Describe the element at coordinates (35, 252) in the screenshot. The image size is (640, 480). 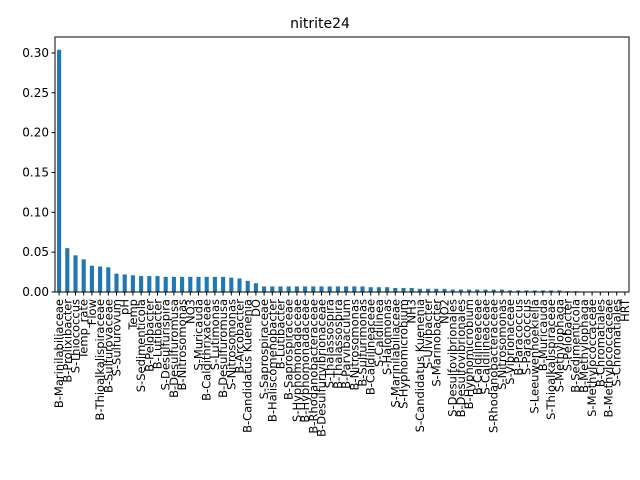
I see `y-tick-label: 0.05` at that location.